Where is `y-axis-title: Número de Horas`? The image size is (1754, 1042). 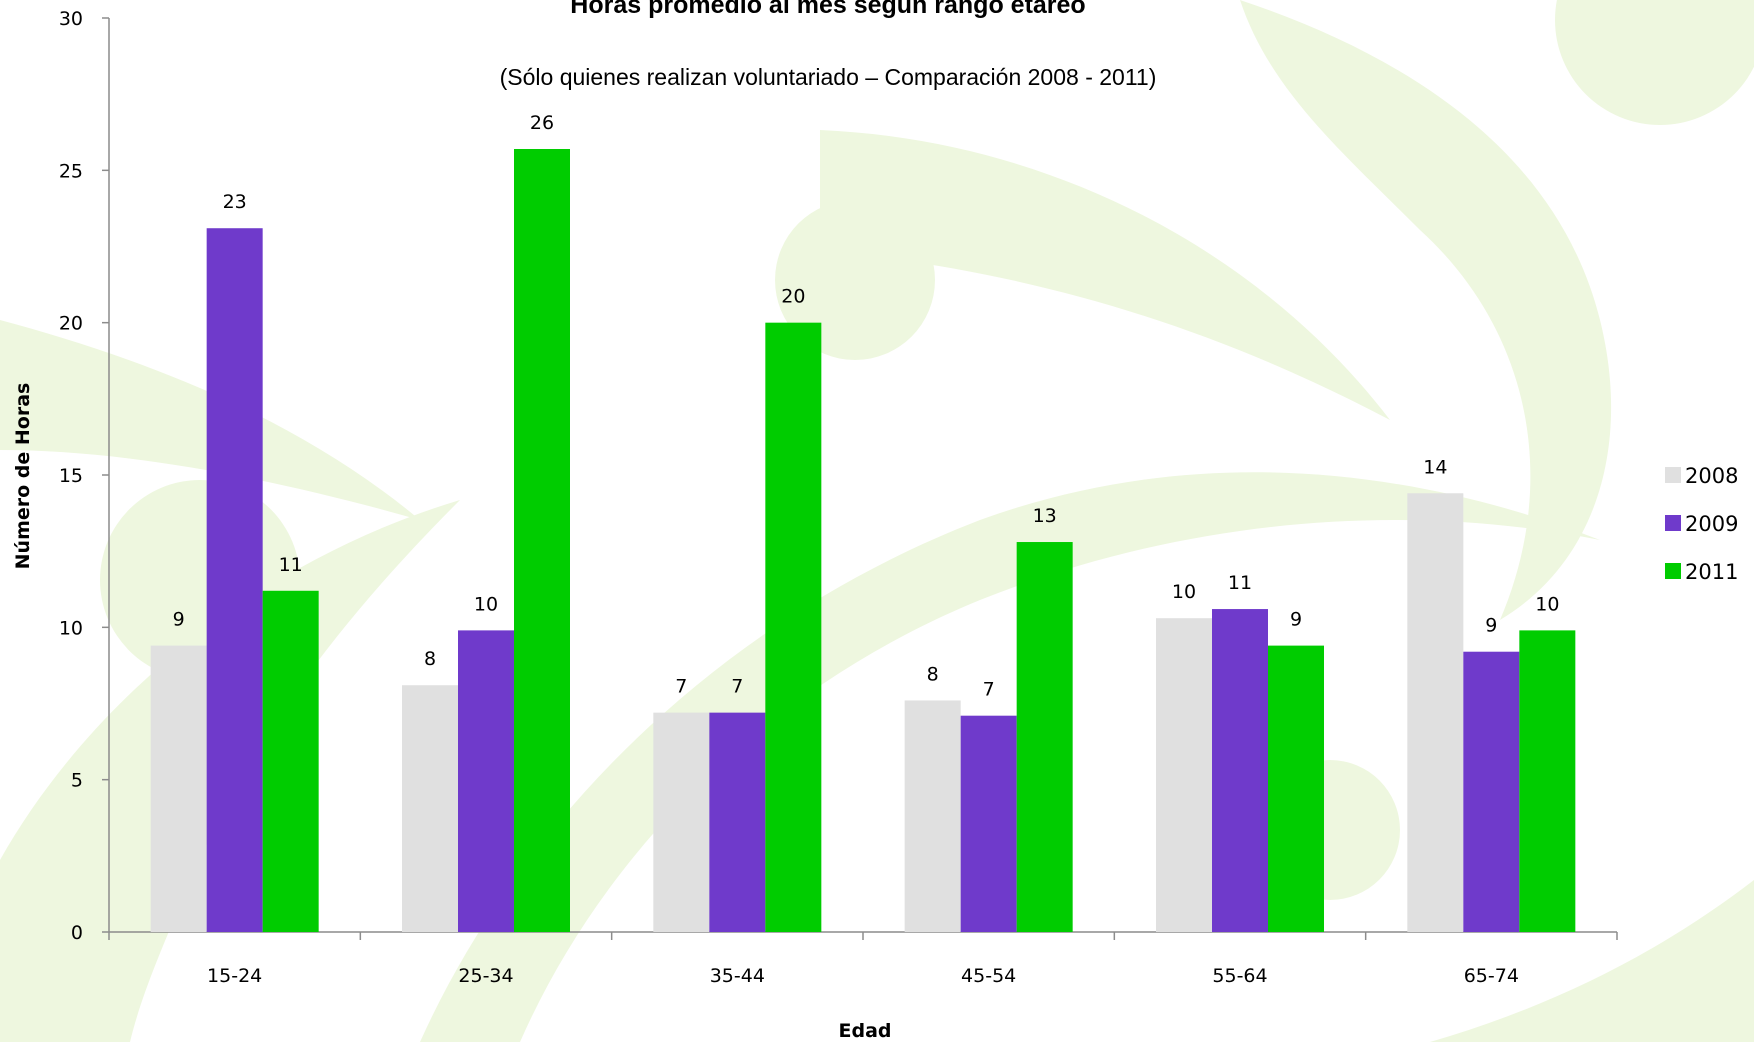 y-axis-title: Número de Horas is located at coordinates (23, 476).